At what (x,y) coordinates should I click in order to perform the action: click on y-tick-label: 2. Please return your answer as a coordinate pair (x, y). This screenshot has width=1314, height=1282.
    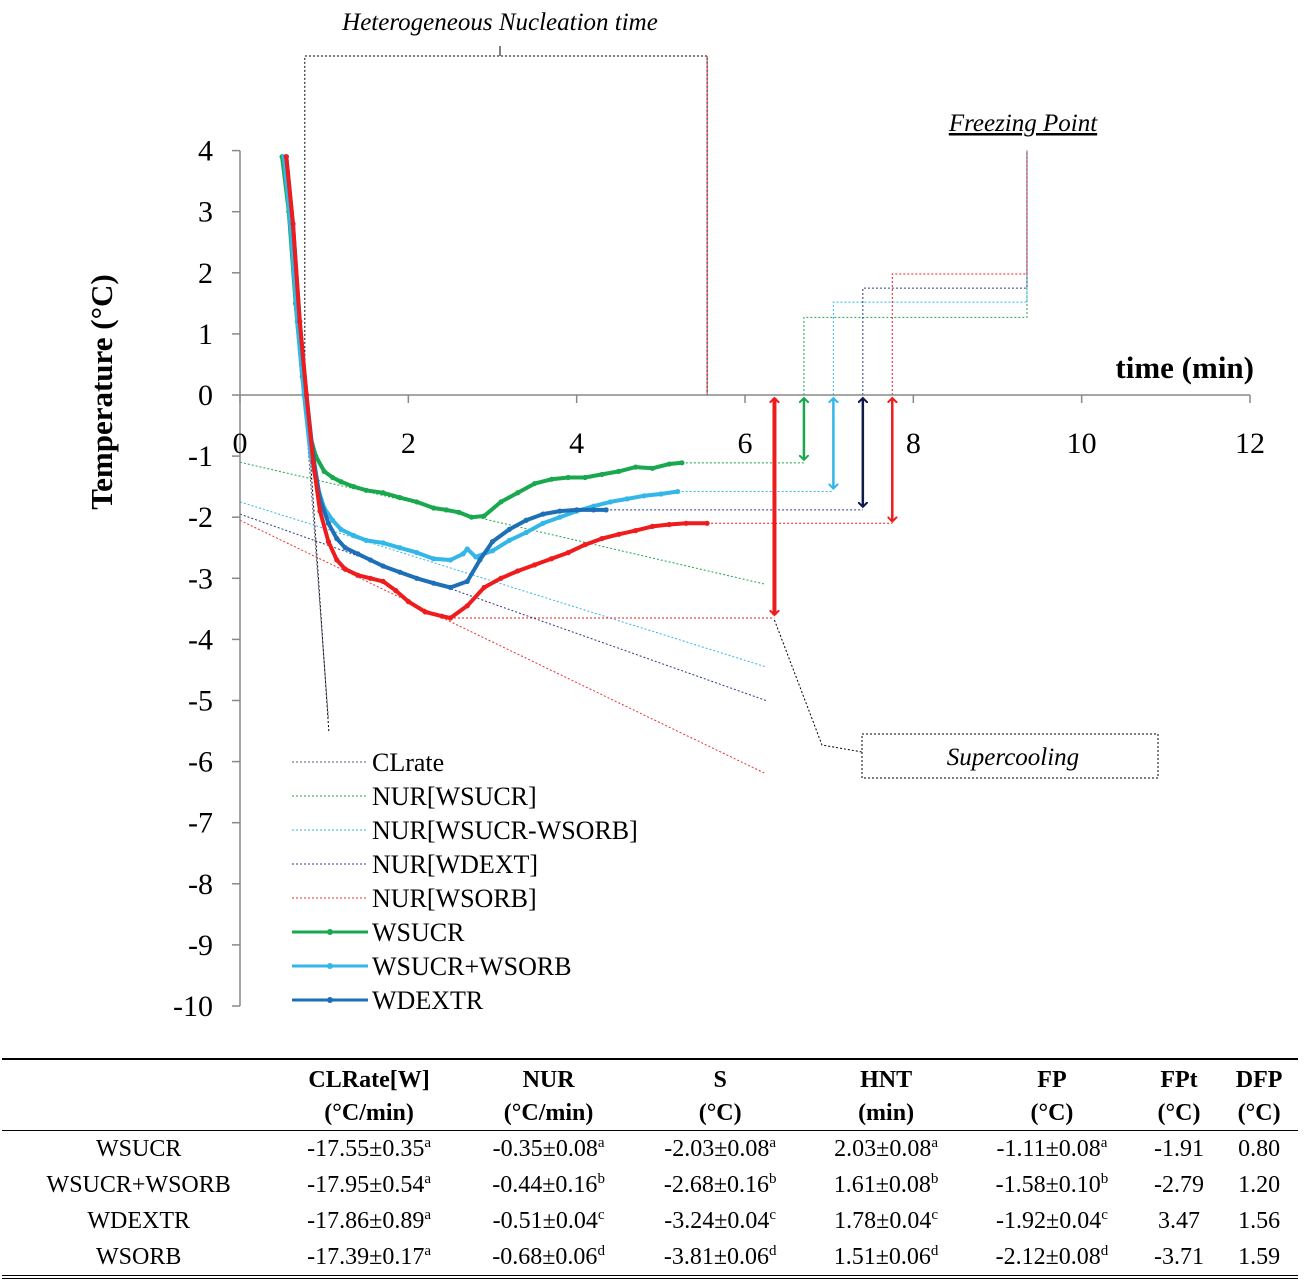
    Looking at the image, I should click on (205, 273).